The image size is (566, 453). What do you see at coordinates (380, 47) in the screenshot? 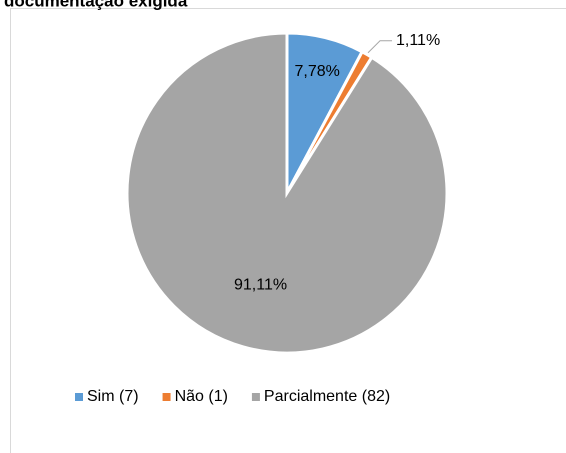
I see `leader-line` at bounding box center [380, 47].